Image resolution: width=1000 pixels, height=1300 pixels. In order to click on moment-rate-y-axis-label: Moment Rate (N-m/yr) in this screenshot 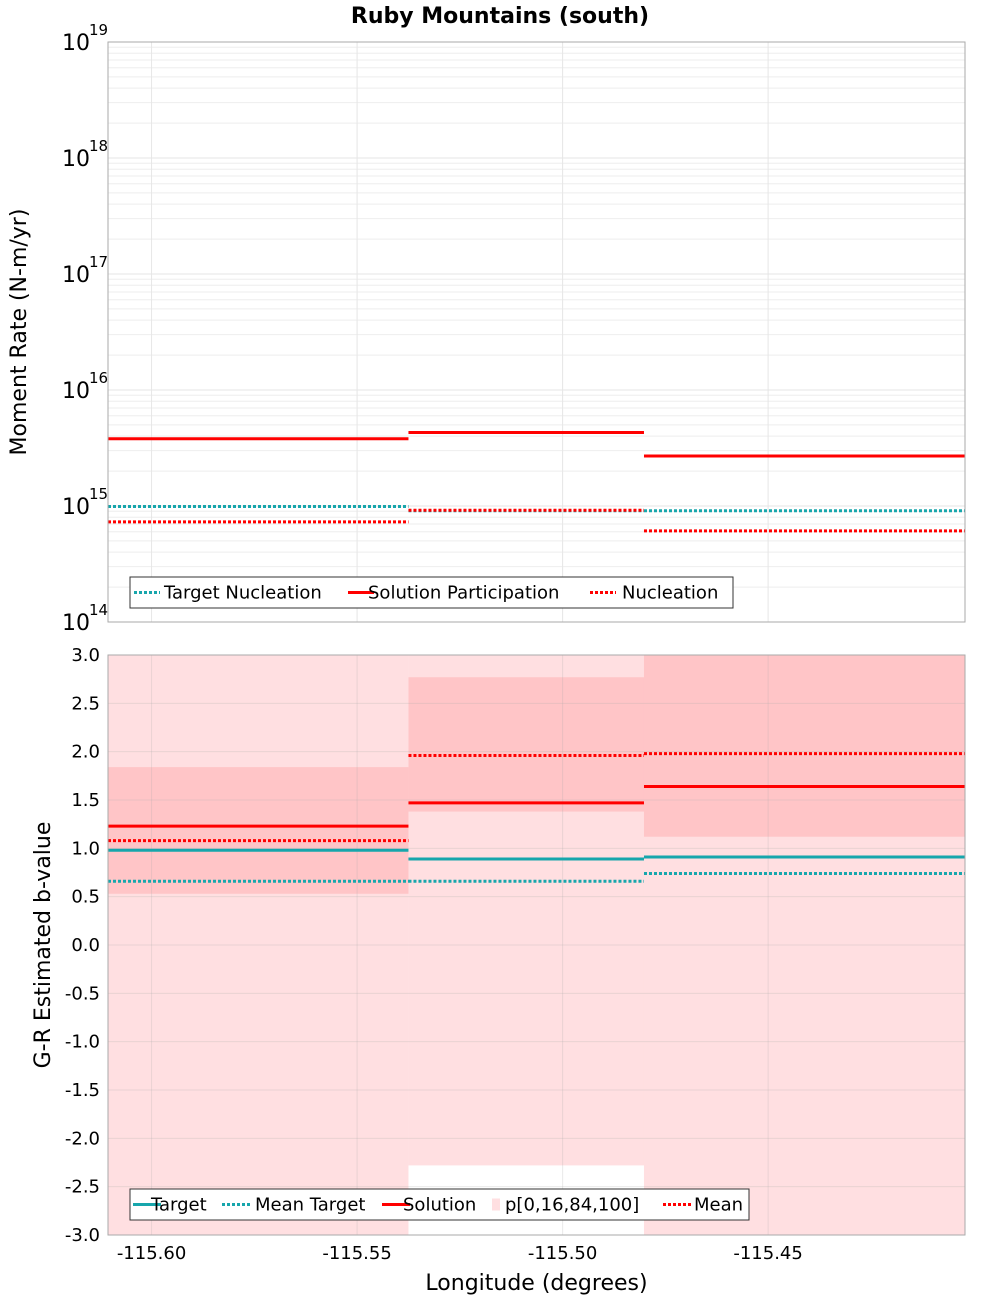, I will do `click(19, 332)`.